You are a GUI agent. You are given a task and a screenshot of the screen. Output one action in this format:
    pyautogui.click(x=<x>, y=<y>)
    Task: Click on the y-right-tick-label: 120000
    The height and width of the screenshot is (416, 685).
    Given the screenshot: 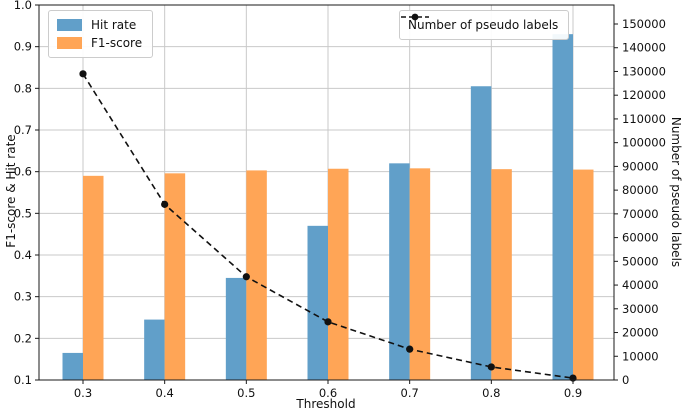 What is the action you would take?
    pyautogui.click(x=644, y=95)
    